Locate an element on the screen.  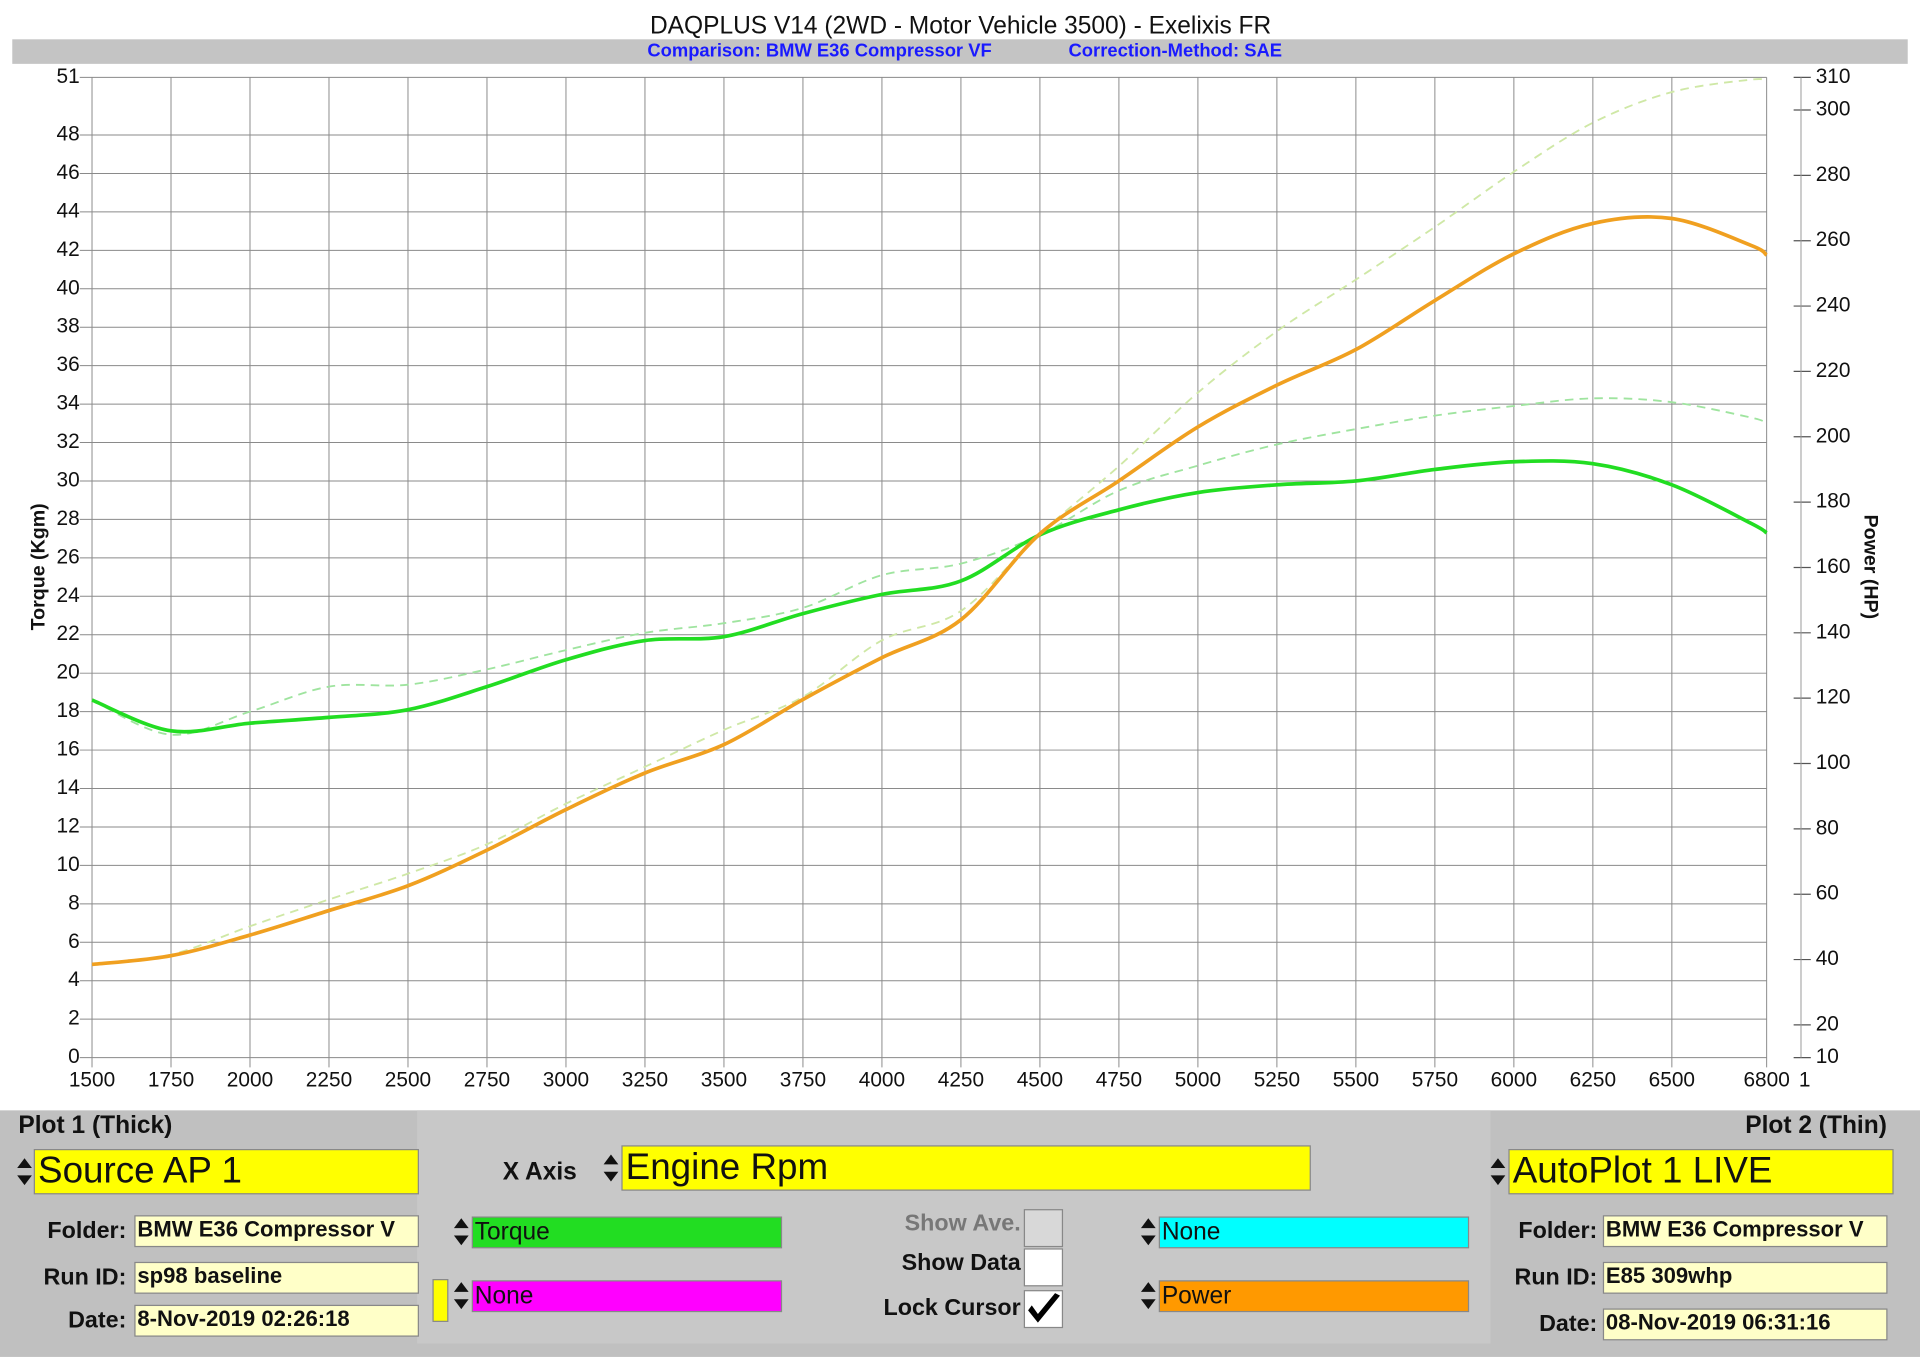
color-swatch is located at coordinates (440, 1300).